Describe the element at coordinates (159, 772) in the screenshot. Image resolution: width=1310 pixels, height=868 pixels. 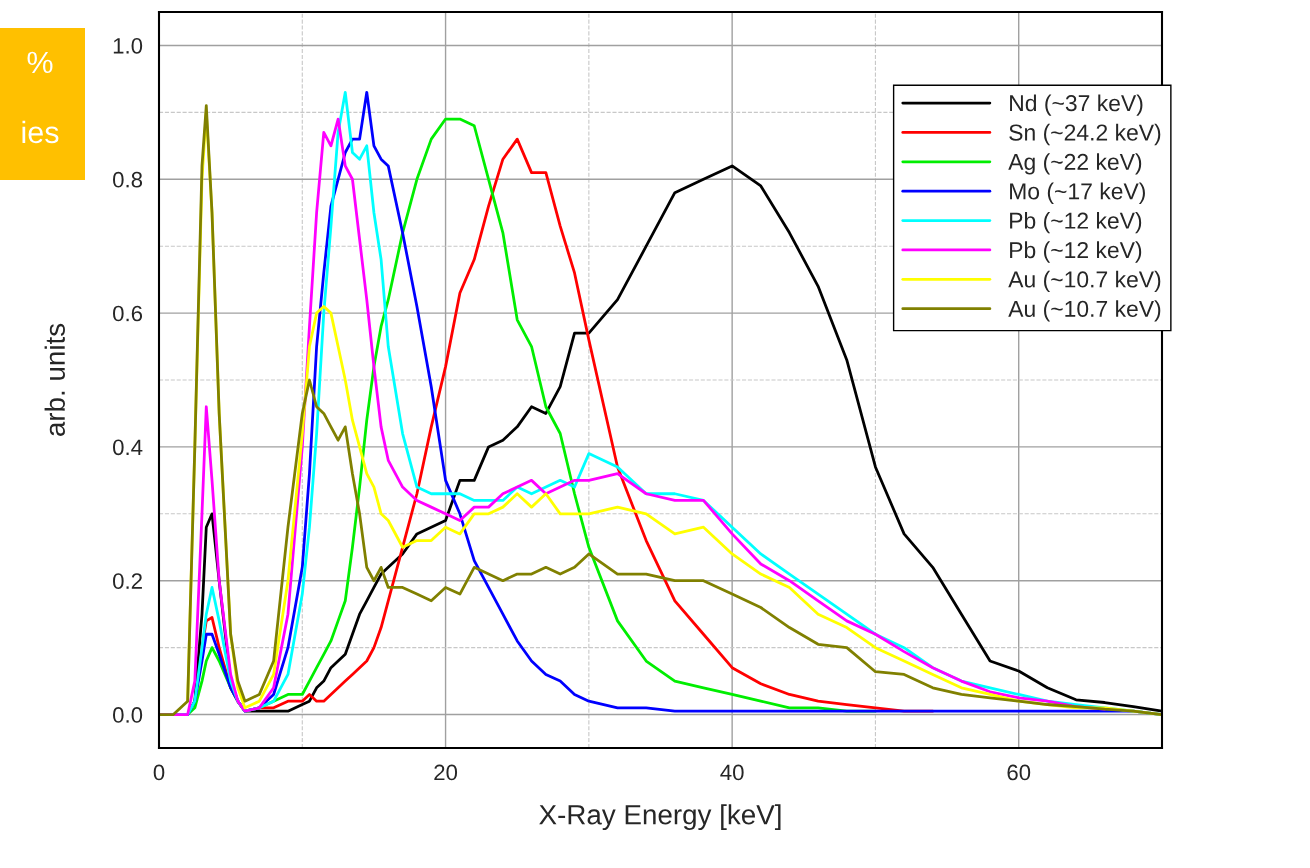
I see `x-tick-label: 0` at that location.